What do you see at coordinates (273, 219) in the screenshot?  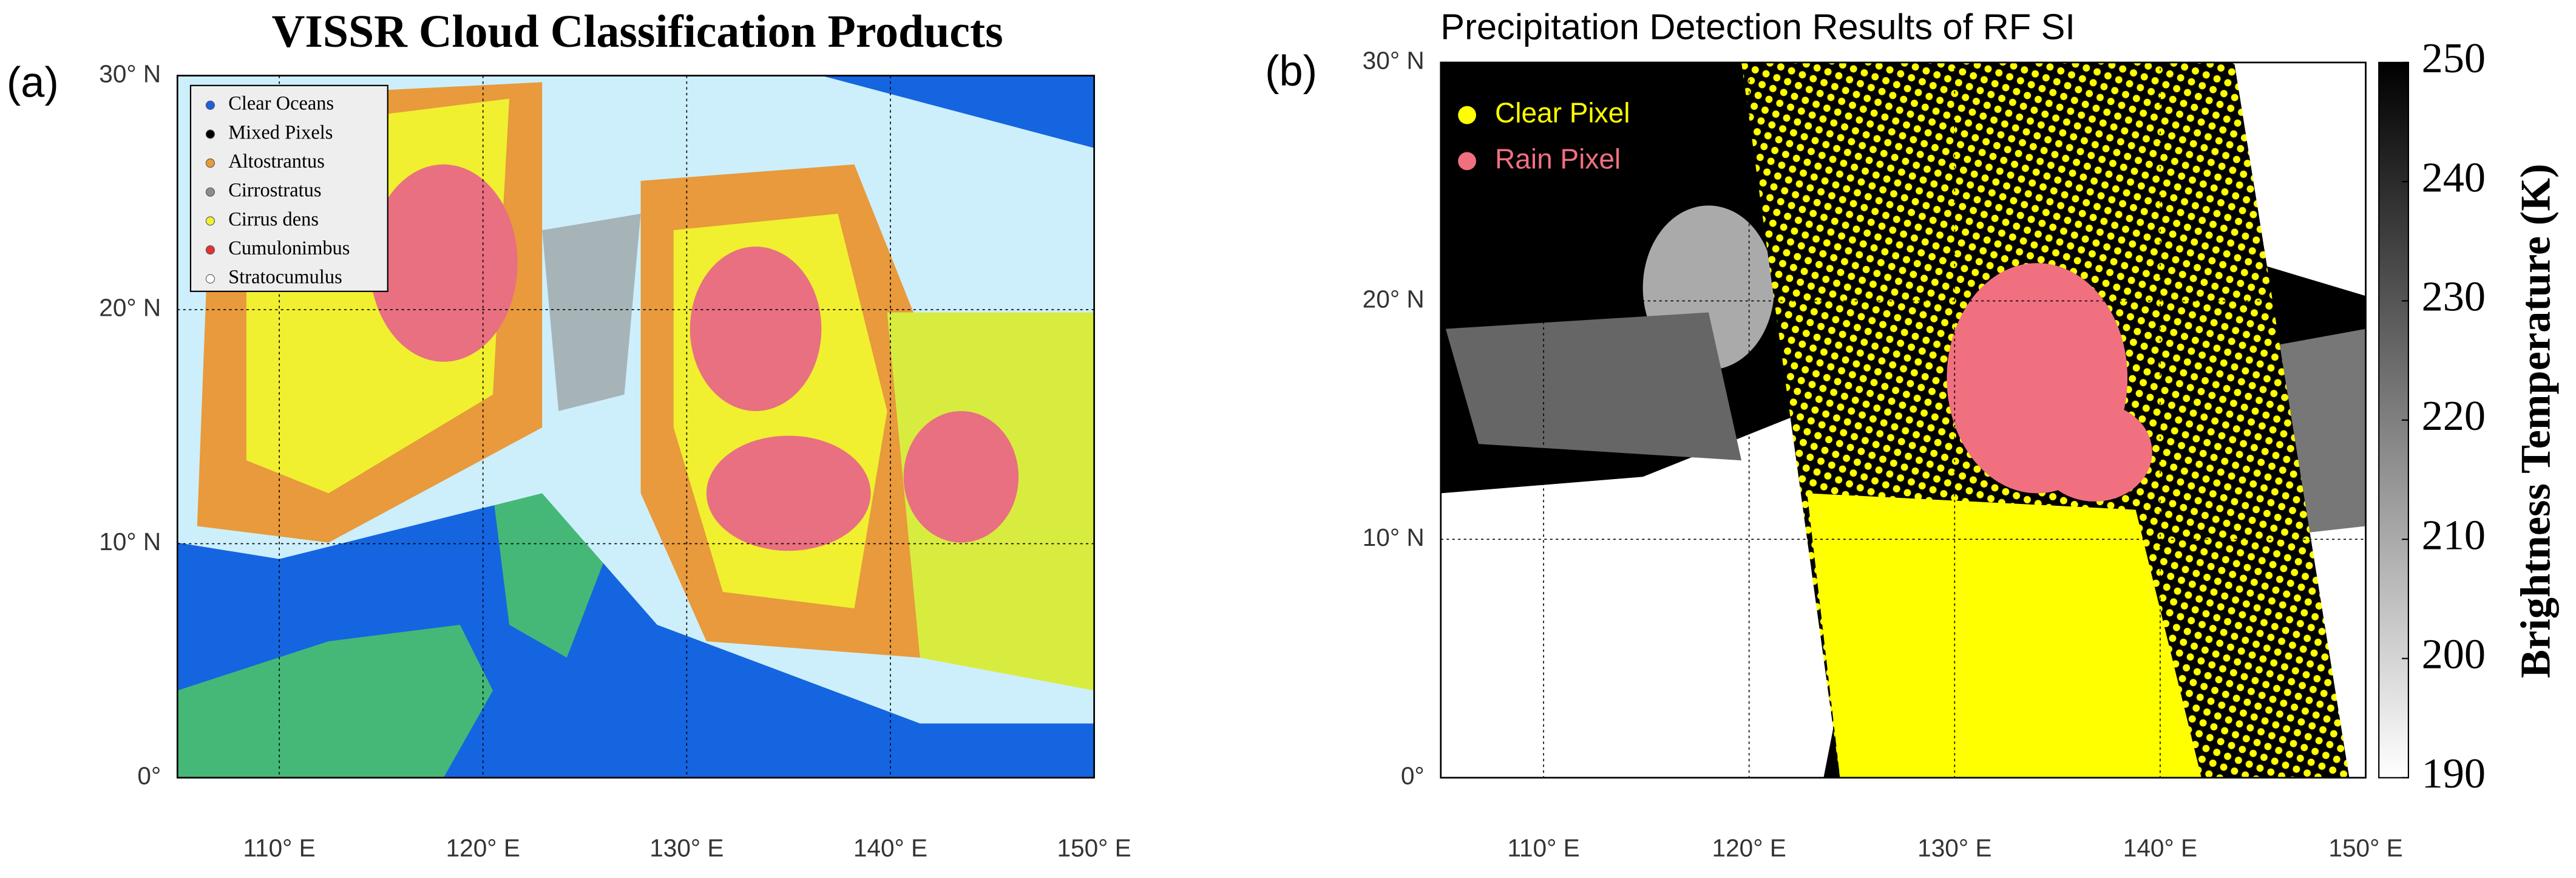 I see `legend-label: Cirrus dens` at bounding box center [273, 219].